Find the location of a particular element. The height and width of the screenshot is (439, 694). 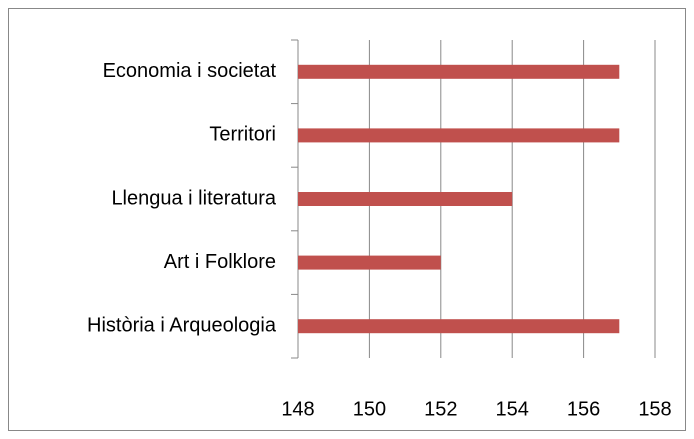

y-tick-label: Territori is located at coordinates (242, 135).